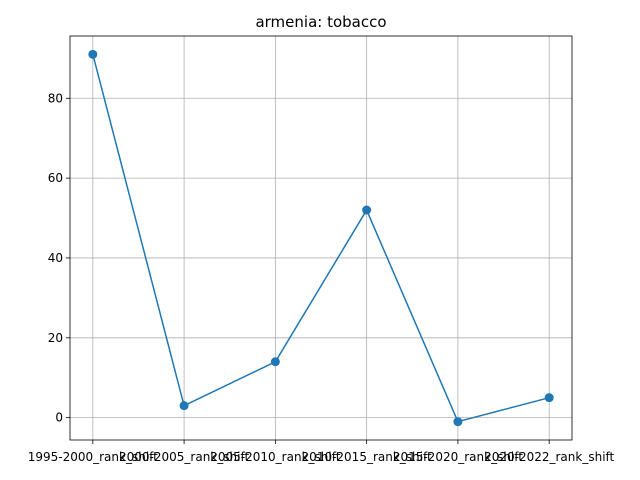 The width and height of the screenshot is (640, 480). I want to click on y-tick-label: 40, so click(55, 258).